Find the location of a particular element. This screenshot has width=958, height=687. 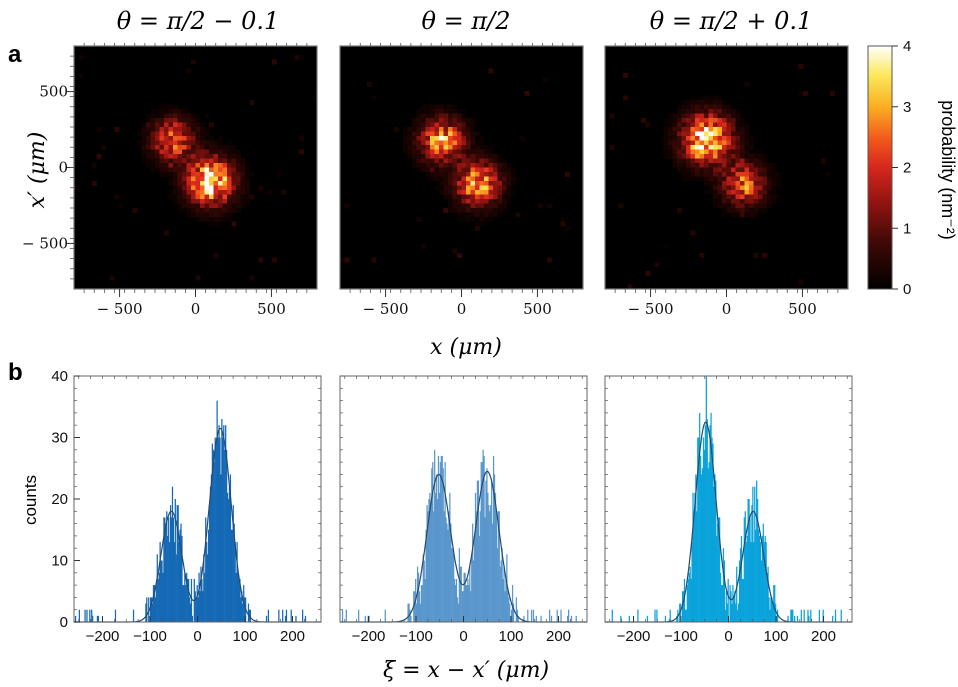

x-tick-label: − 500 is located at coordinates (651, 309).